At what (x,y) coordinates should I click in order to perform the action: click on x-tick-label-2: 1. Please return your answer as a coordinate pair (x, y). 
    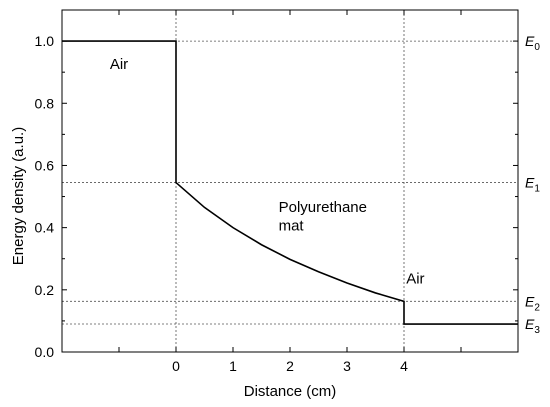
    Looking at the image, I should click on (233, 366).